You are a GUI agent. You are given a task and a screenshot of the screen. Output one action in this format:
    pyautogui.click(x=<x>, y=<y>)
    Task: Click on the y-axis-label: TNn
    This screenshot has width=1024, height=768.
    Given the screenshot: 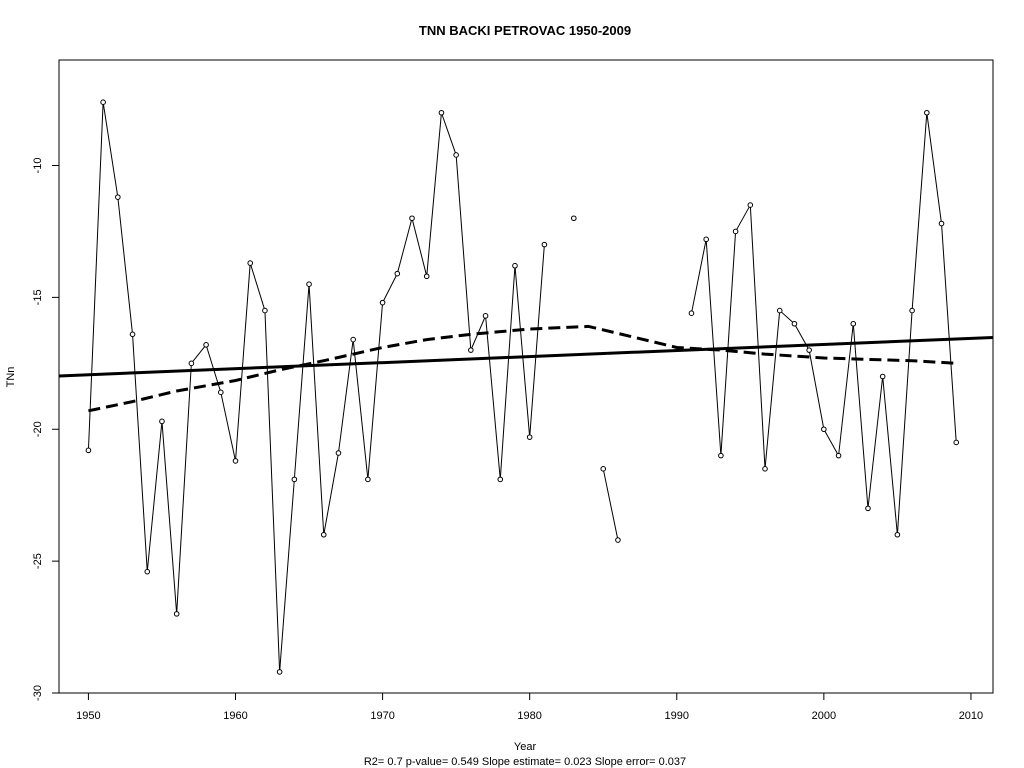 What is the action you would take?
    pyautogui.click(x=11, y=377)
    